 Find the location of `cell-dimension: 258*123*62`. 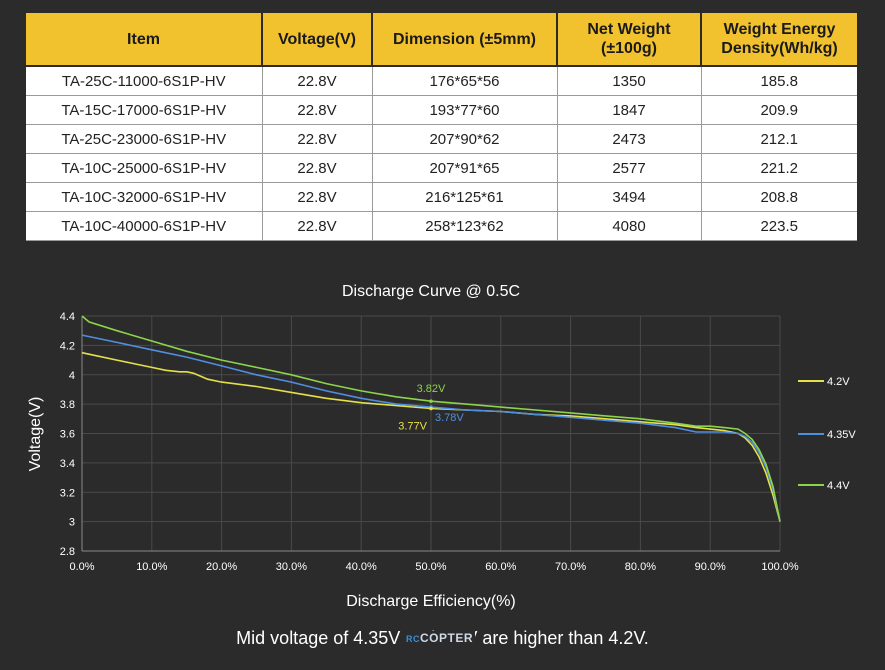

cell-dimension: 258*123*62 is located at coordinates (465, 226).